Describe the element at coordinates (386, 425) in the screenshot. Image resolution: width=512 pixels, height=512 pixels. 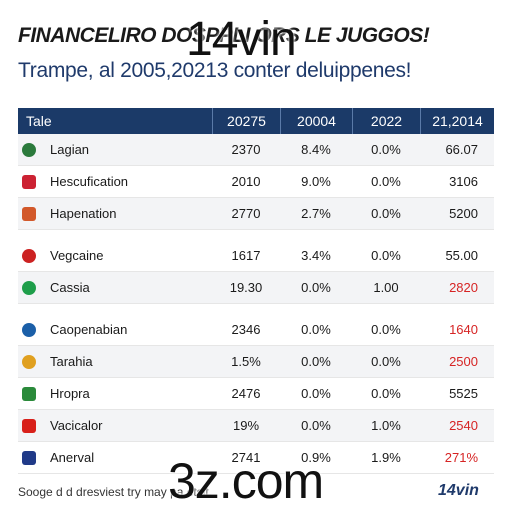
I see `table-cell: 1.0%` at that location.